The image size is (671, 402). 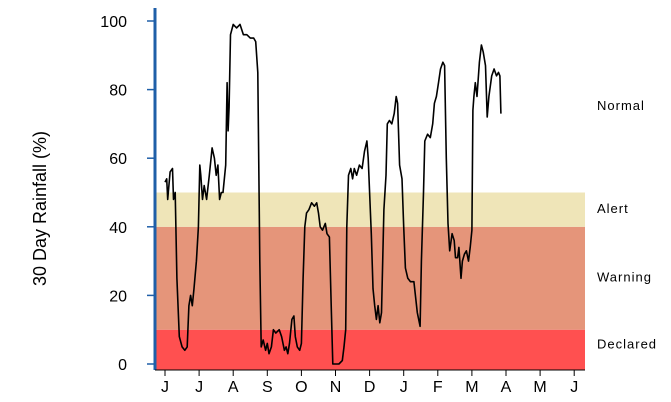 What do you see at coordinates (122, 365) in the screenshot?
I see `y-tick-label: 0` at bounding box center [122, 365].